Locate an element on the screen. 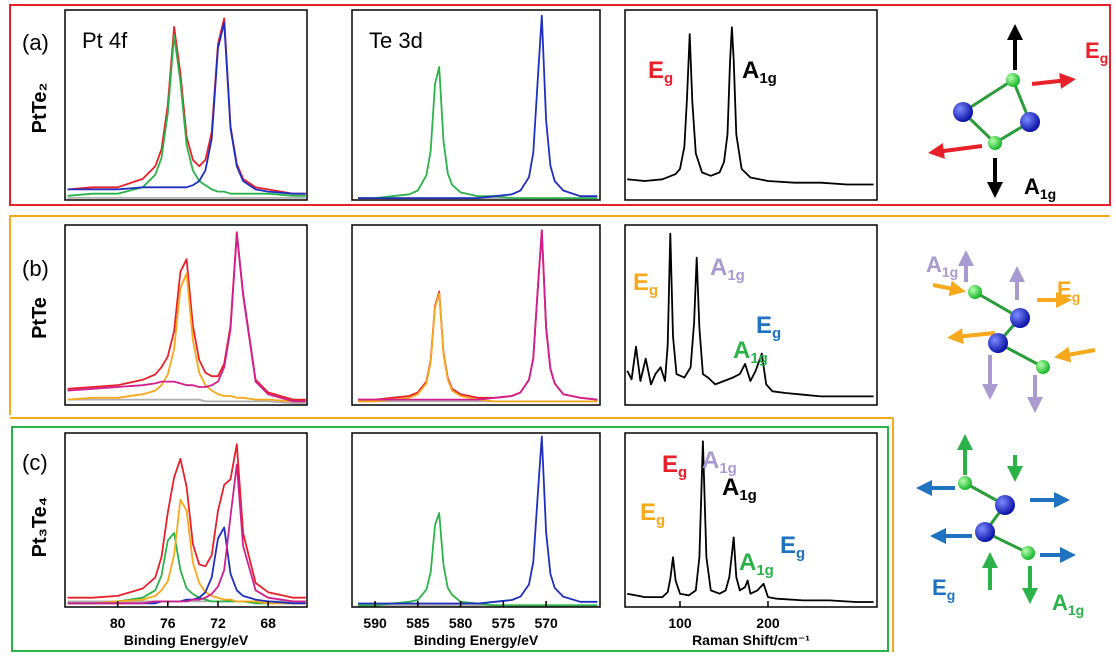 Image resolution: width=1116 pixels, height=656 pixels. x-tick-label: 585 is located at coordinates (418, 623).